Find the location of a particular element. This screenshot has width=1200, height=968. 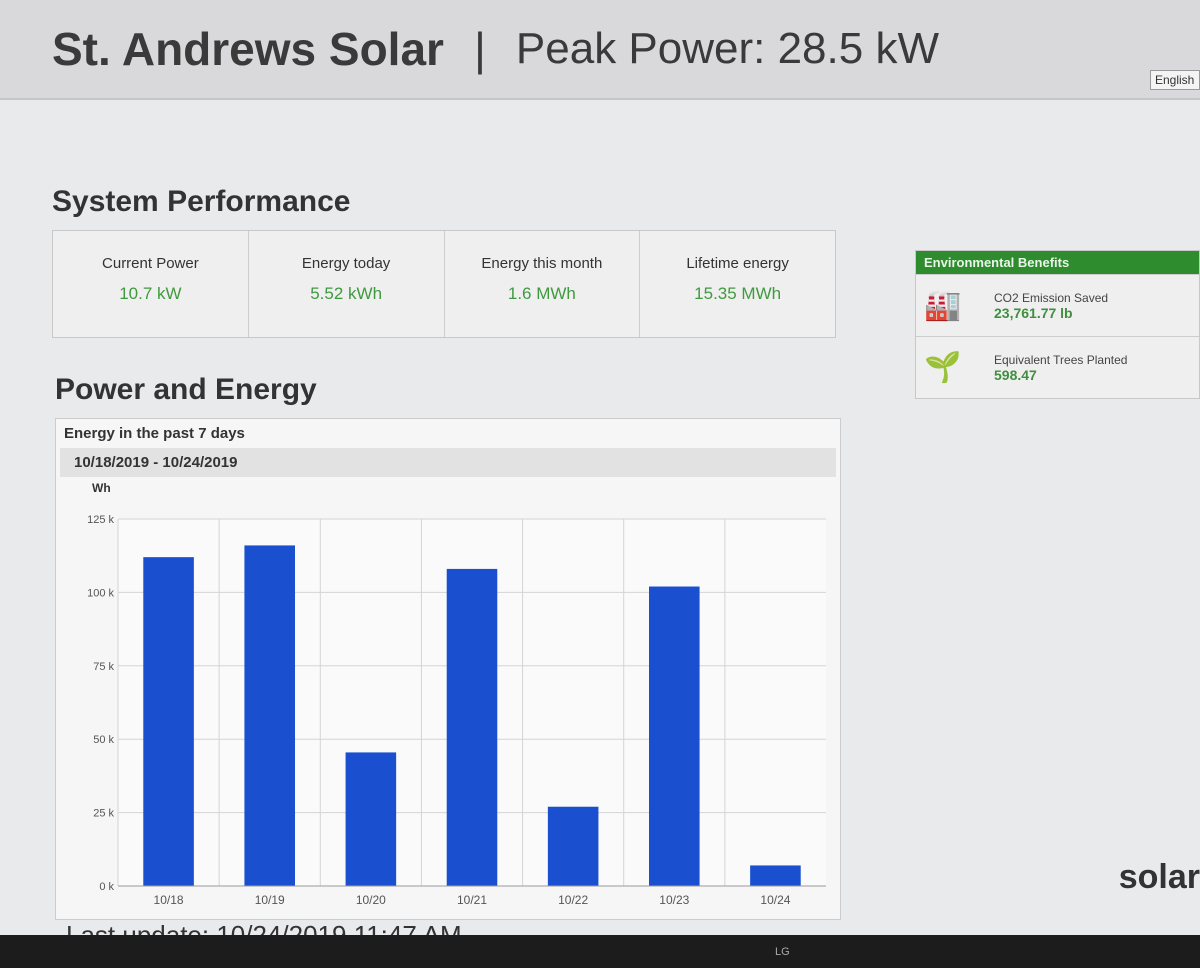

kpi-label: Energy today is located at coordinates (346, 263).